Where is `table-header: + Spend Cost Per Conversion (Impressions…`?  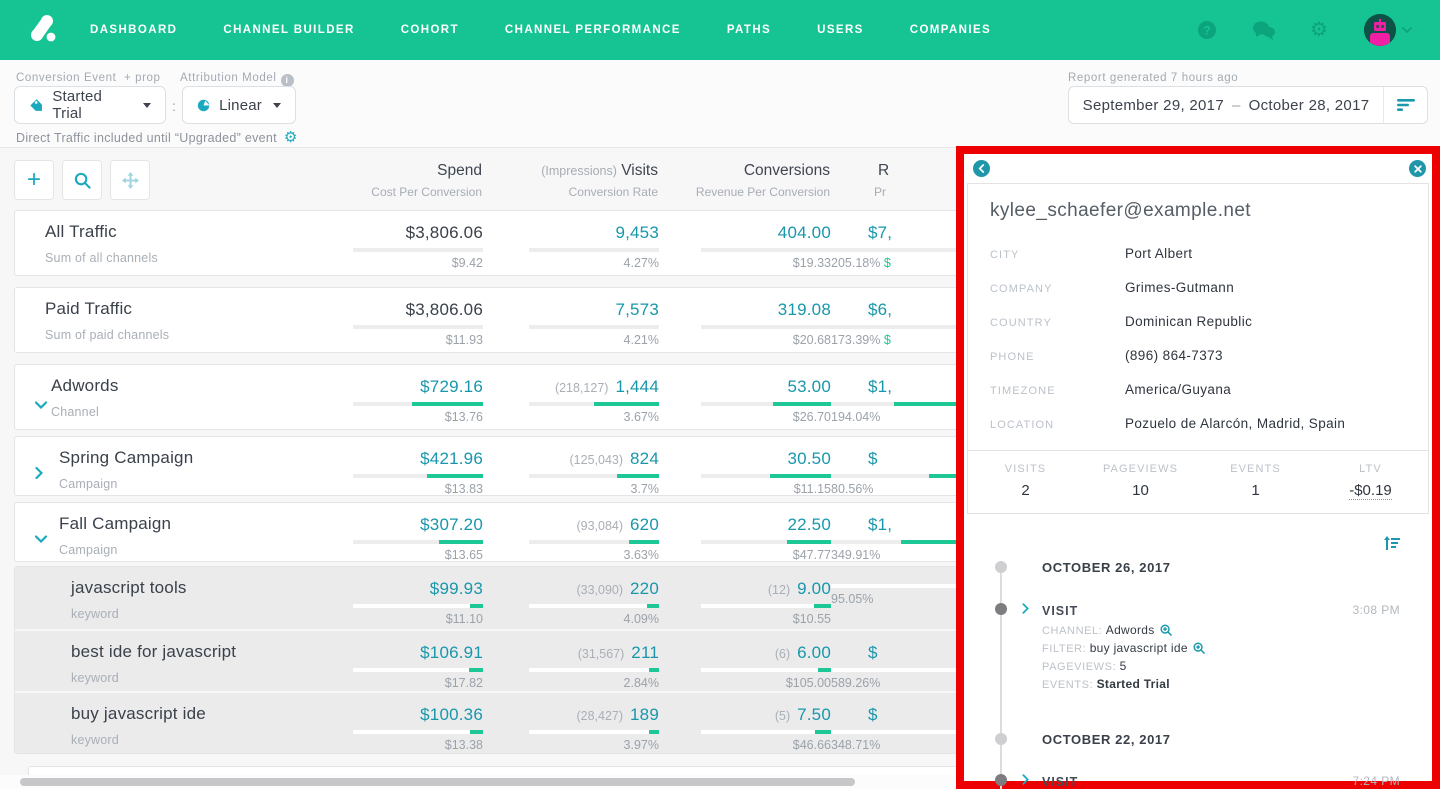
table-header: + Spend Cost Per Conversion (Impressions… is located at coordinates (720, 179).